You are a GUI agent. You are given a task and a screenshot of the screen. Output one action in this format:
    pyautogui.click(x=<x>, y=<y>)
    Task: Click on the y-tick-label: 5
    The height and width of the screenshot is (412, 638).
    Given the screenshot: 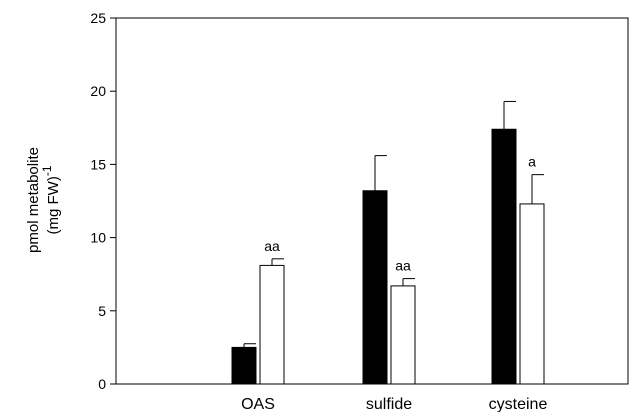 What is the action you would take?
    pyautogui.click(x=102, y=311)
    